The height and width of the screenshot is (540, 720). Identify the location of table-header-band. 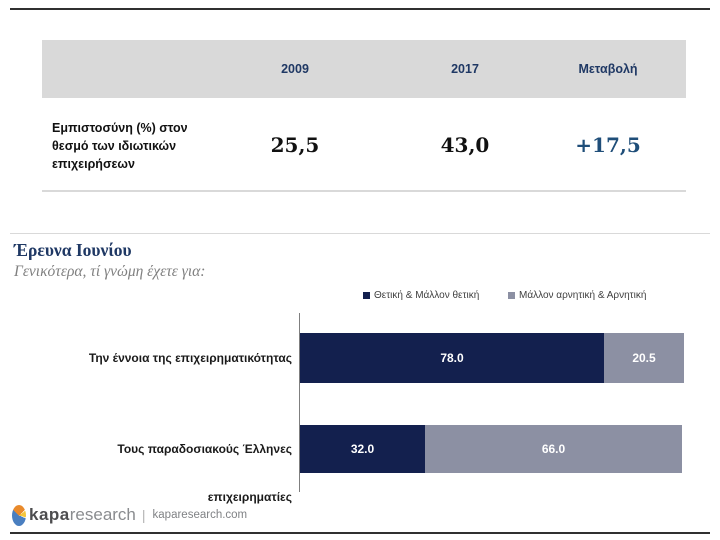
(364, 69).